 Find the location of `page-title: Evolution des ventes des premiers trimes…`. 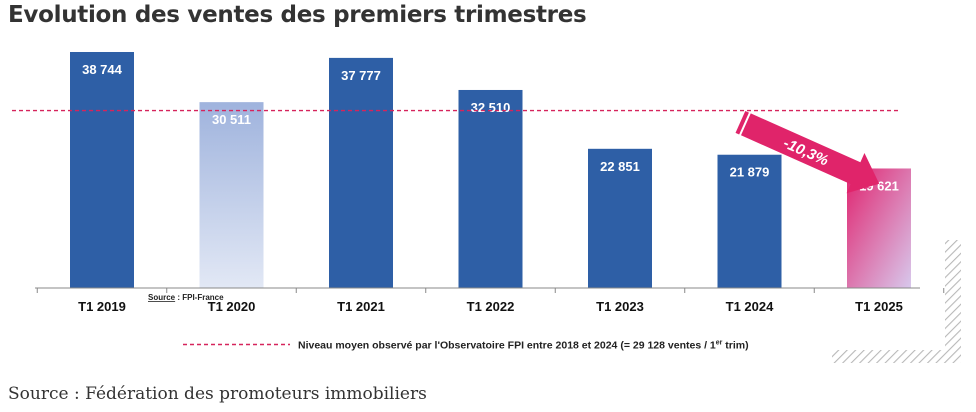

page-title: Evolution des ventes des premiers trimes… is located at coordinates (297, 15).